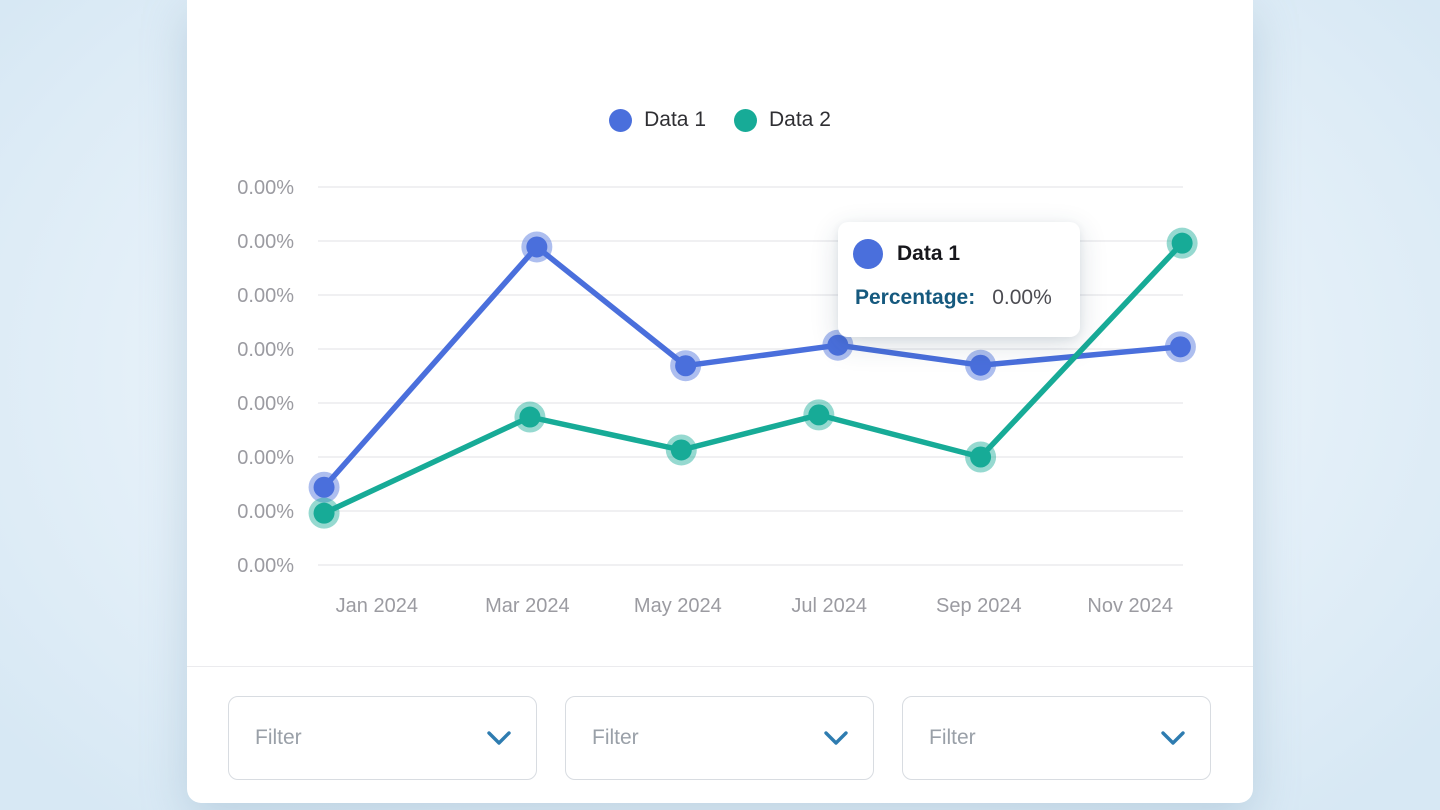 This screenshot has width=1440, height=810. I want to click on filter-bar: Filter Filter Filter, so click(719, 738).